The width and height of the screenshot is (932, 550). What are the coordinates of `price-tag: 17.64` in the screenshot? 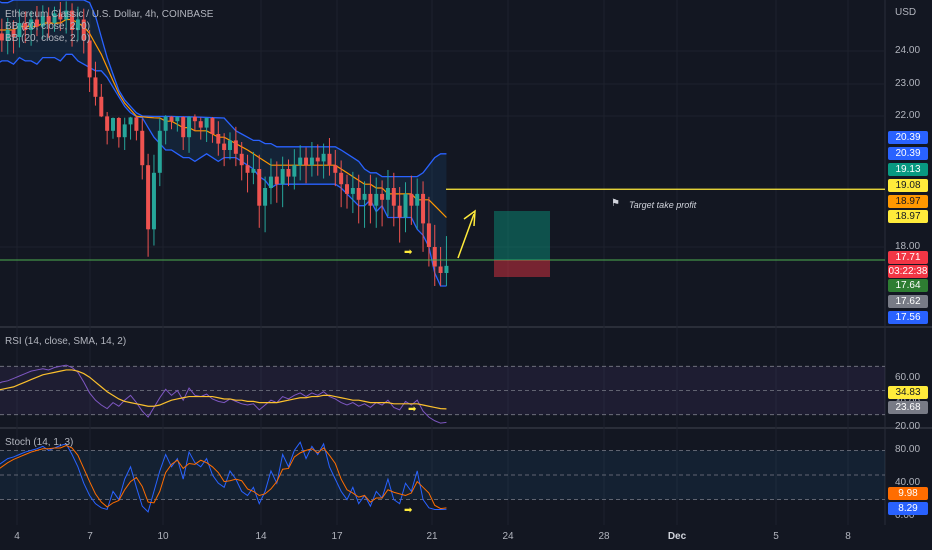 It's located at (908, 285).